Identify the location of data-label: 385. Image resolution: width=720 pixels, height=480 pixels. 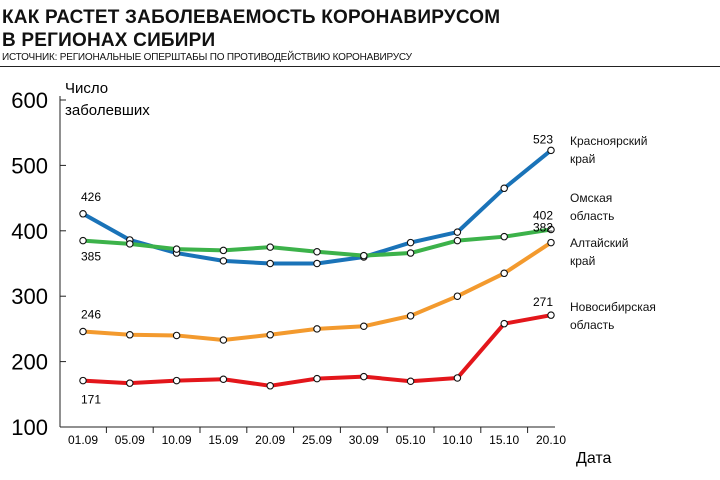
(91, 257).